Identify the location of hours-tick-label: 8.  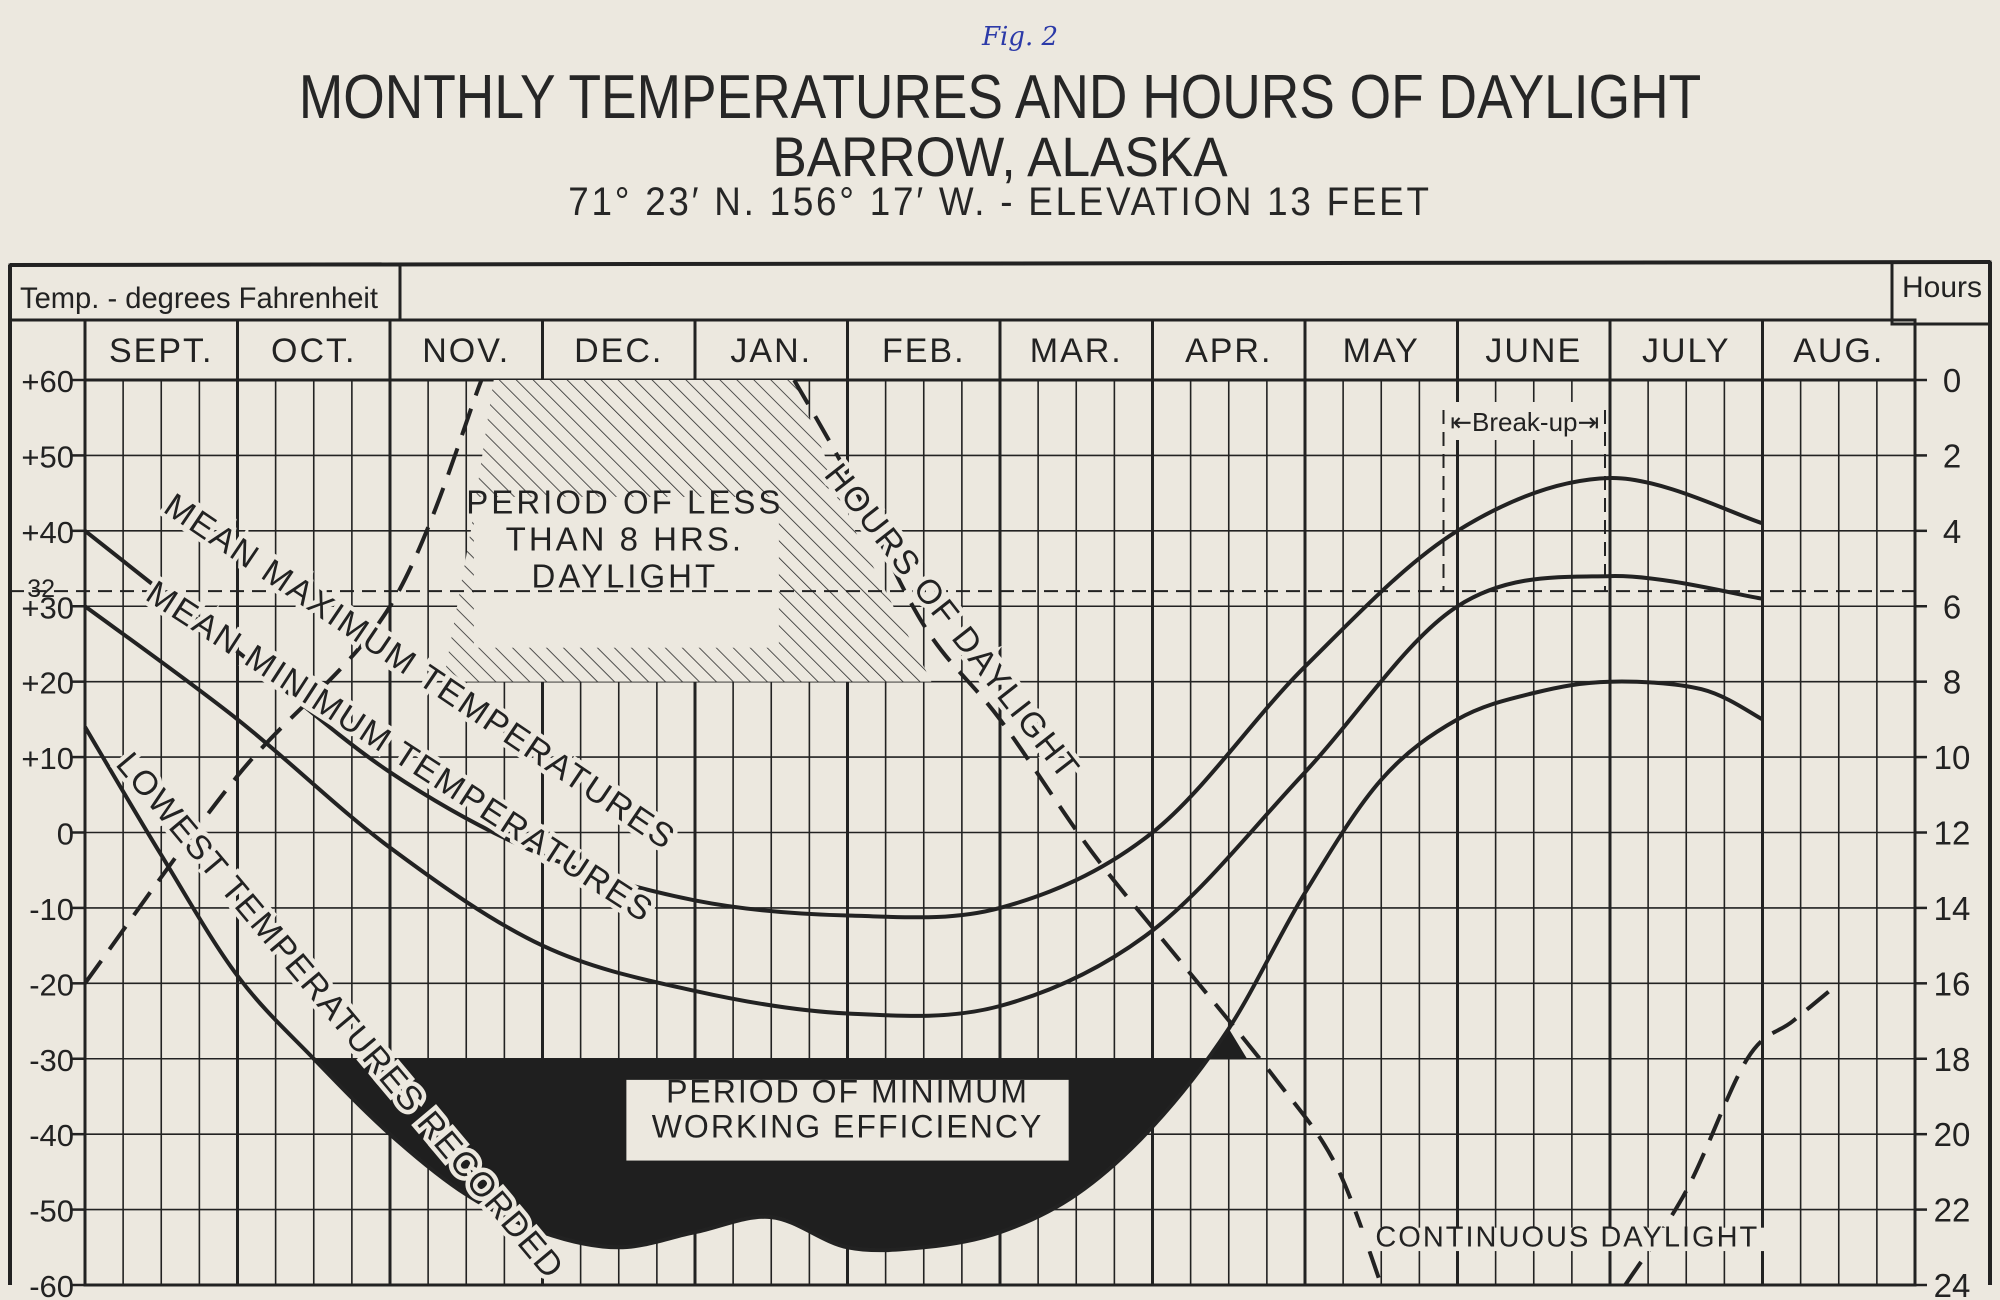
(1952, 682).